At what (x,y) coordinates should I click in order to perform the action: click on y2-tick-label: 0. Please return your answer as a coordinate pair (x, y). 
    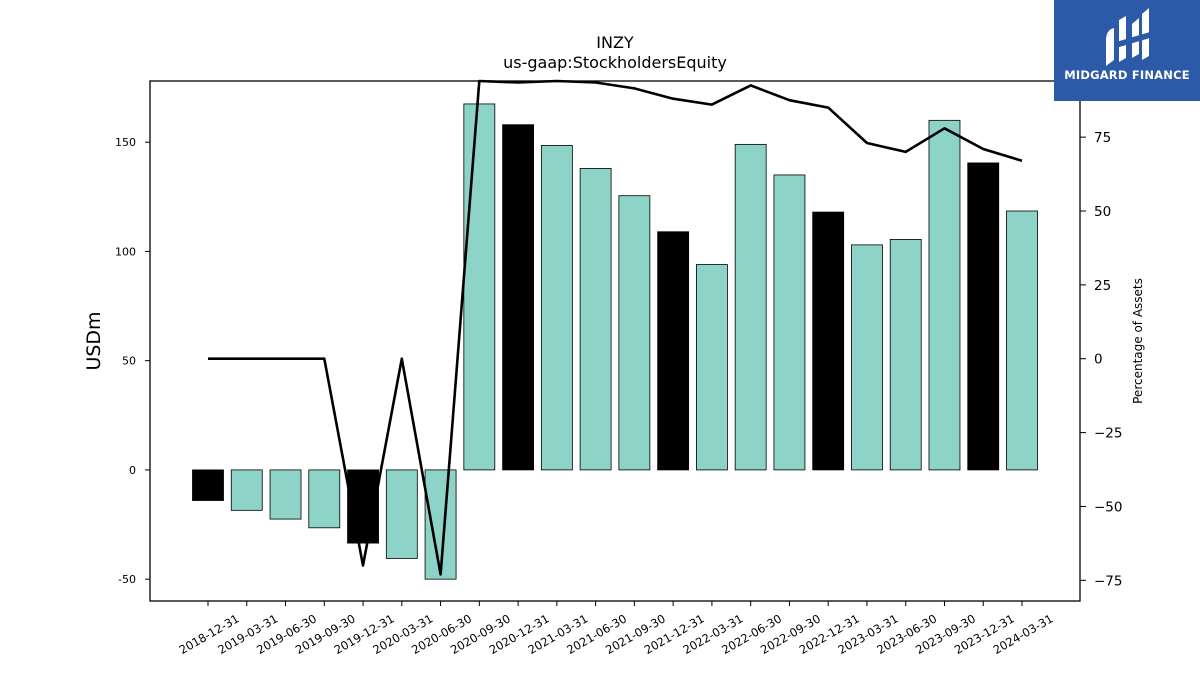
    Looking at the image, I should click on (1098, 360).